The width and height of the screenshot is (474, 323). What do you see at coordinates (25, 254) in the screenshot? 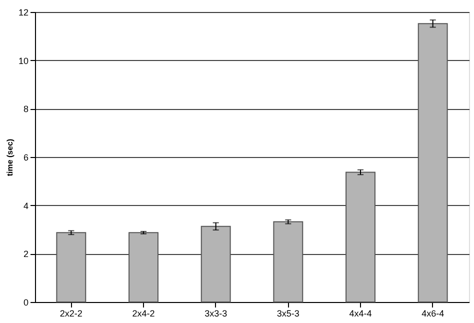
I see `y-tick-label: 2` at bounding box center [25, 254].